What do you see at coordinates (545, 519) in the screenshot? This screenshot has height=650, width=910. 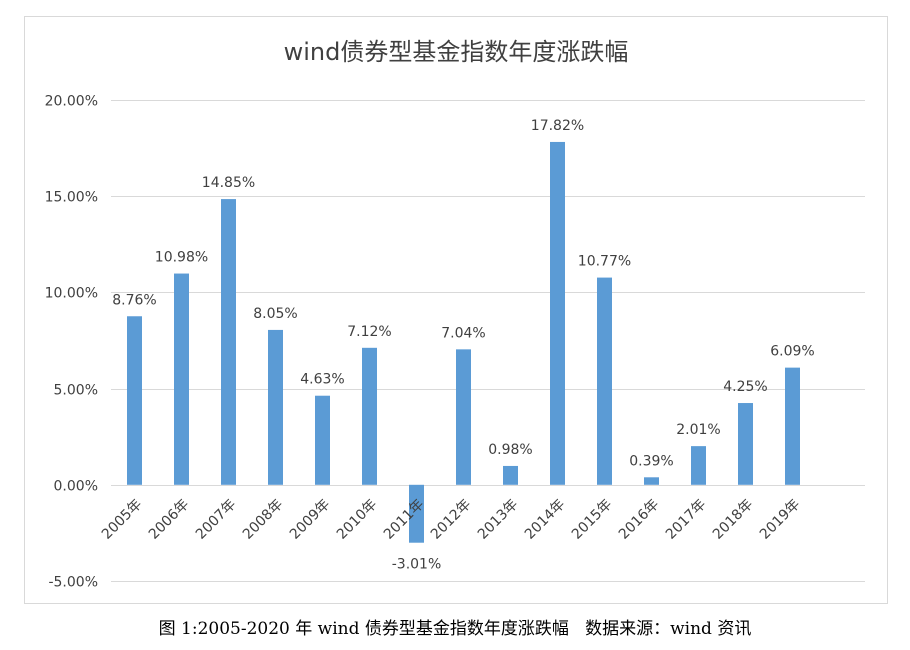 I see `x-tick-label: 2014年` at bounding box center [545, 519].